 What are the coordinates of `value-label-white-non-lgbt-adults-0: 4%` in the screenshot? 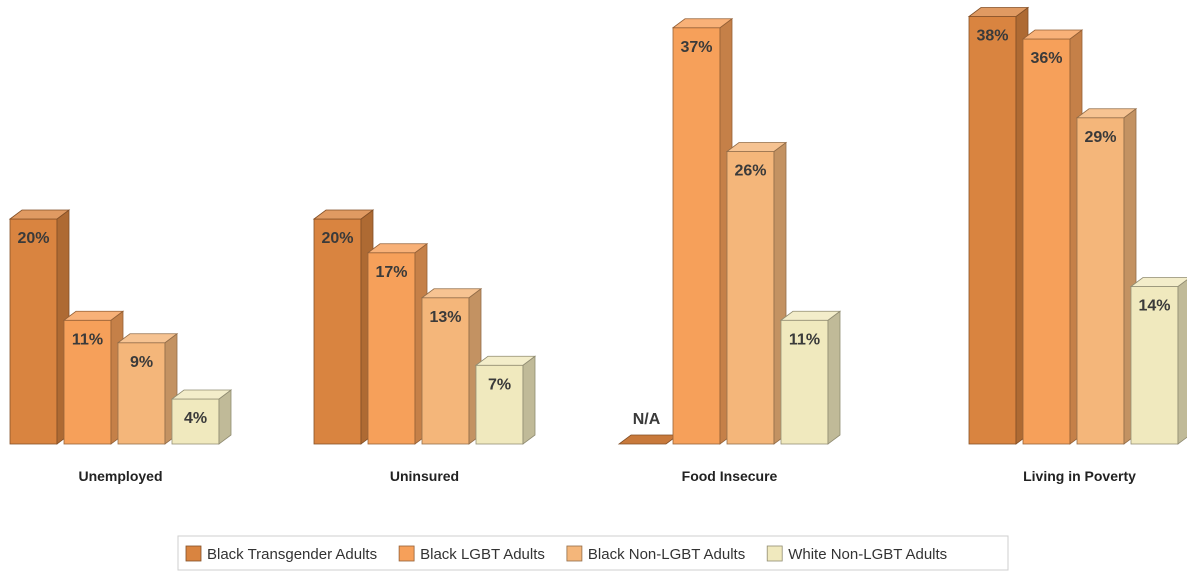 It's located at (195, 418).